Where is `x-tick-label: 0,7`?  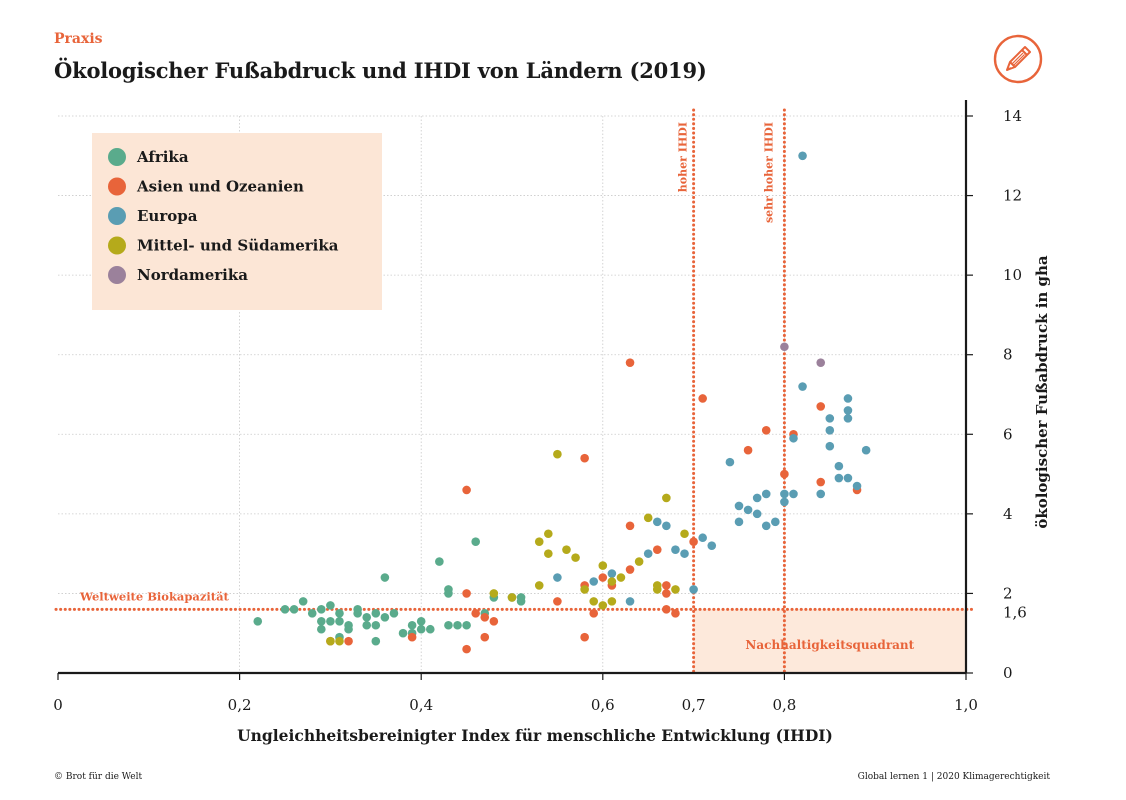
x-tick-label: 0,7 is located at coordinates (694, 705).